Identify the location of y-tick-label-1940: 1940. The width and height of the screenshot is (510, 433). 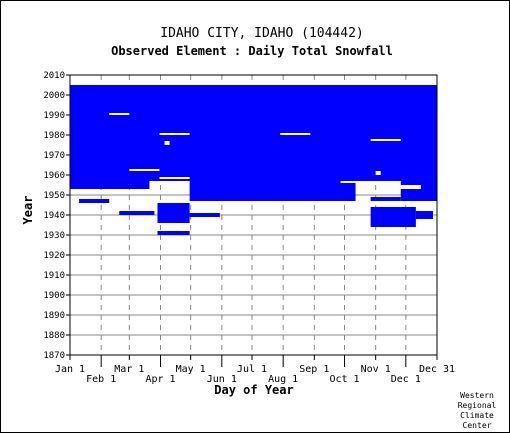
(54, 216).